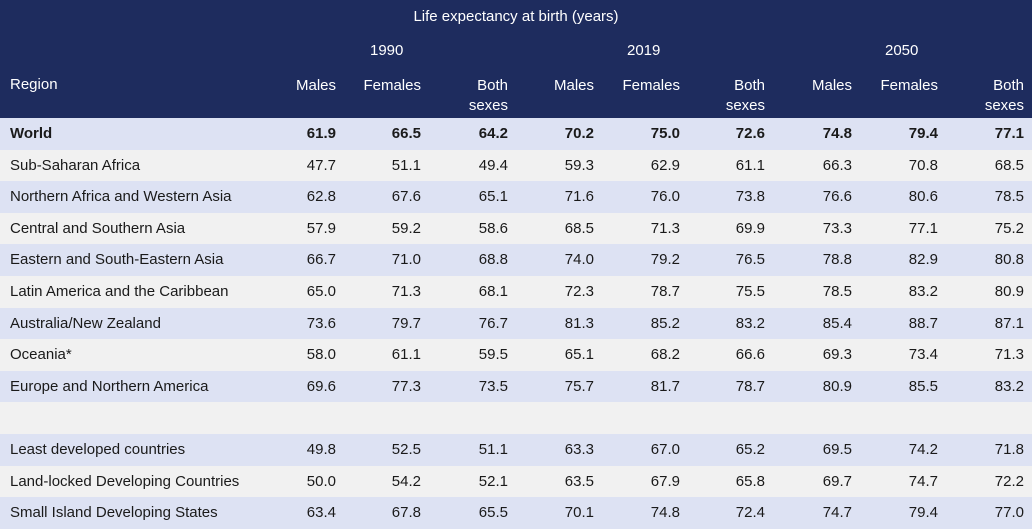  What do you see at coordinates (109, 386) in the screenshot?
I see `region-name: Europe and Northern America` at bounding box center [109, 386].